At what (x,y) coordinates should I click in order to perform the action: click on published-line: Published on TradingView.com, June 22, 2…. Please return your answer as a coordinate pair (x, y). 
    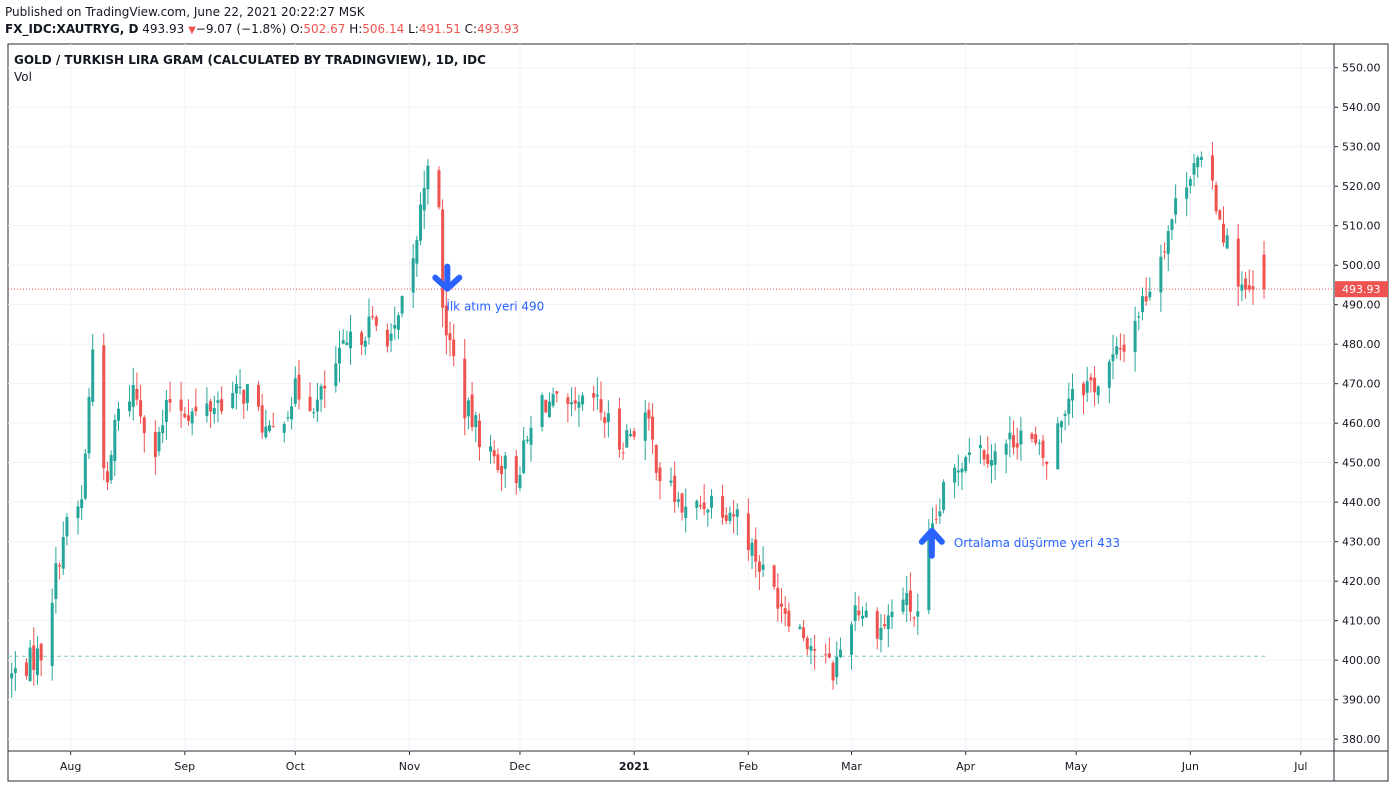
    Looking at the image, I should click on (185, 12).